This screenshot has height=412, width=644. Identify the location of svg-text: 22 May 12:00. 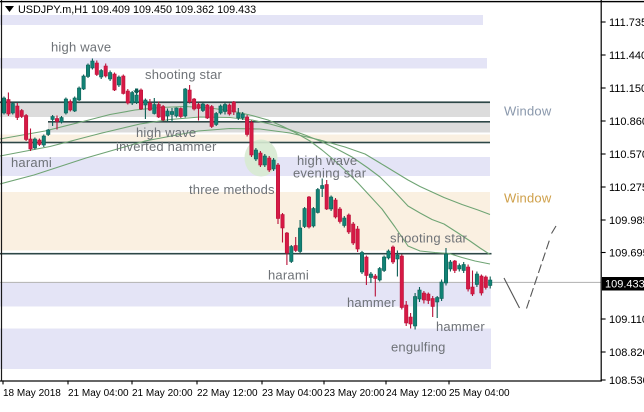
(227, 393).